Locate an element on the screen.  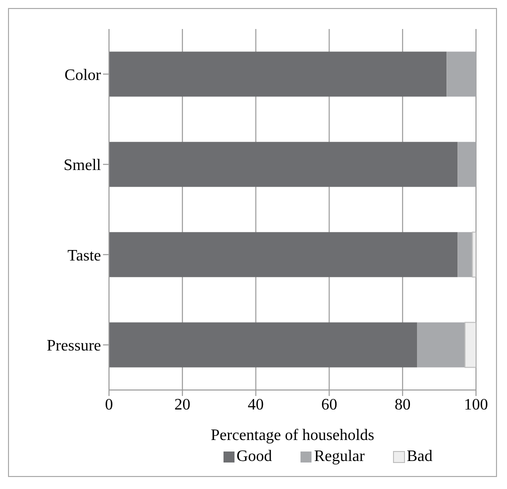
x-tick-label: 100 is located at coordinates (476, 405).